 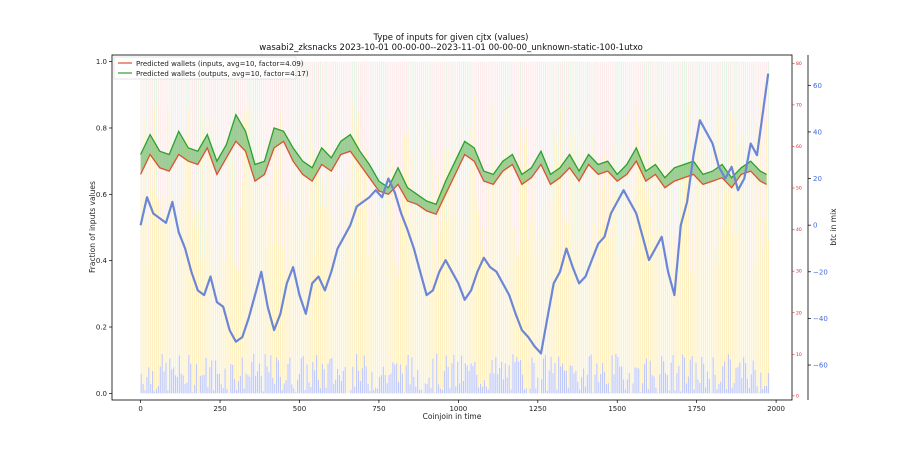 What do you see at coordinates (140, 409) in the screenshot?
I see `x-tick-label: 0` at bounding box center [140, 409].